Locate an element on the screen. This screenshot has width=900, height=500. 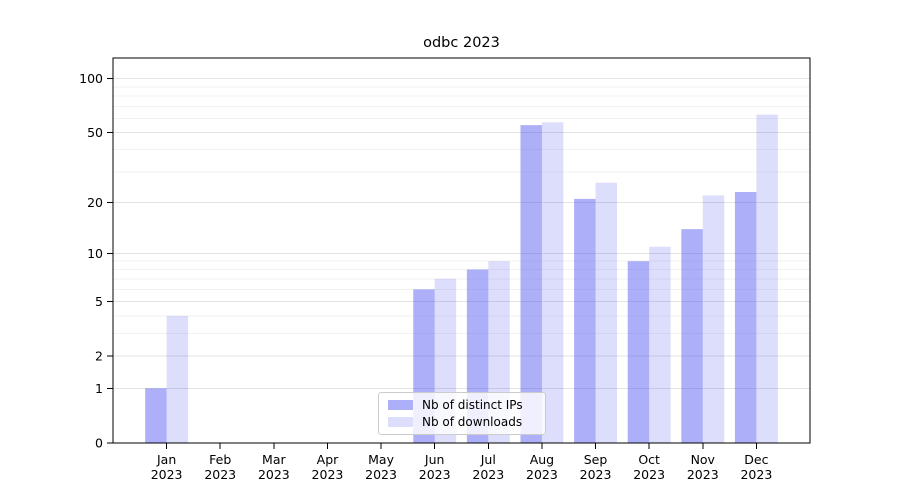
y-tick-label: 1 is located at coordinates (99, 388).